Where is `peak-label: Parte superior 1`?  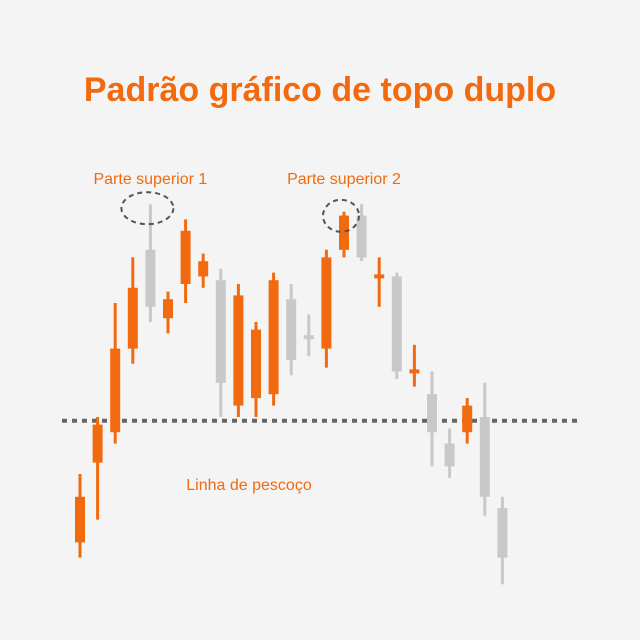
peak-label: Parte superior 1 is located at coordinates (150, 179).